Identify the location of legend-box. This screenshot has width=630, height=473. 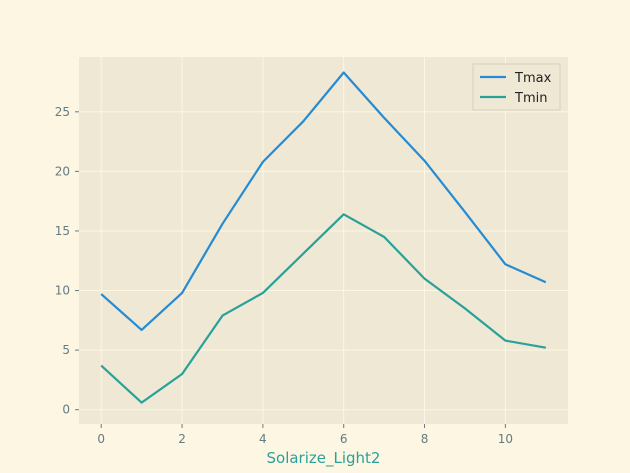
(516, 87).